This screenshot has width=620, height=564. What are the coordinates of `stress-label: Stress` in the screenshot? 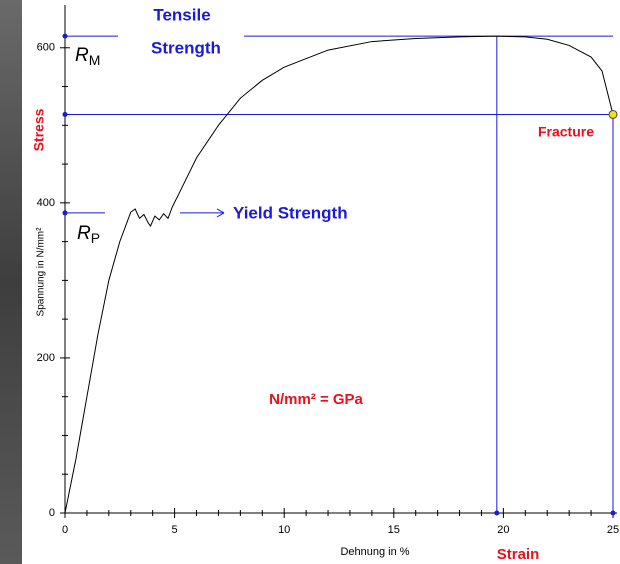 It's located at (39, 129).